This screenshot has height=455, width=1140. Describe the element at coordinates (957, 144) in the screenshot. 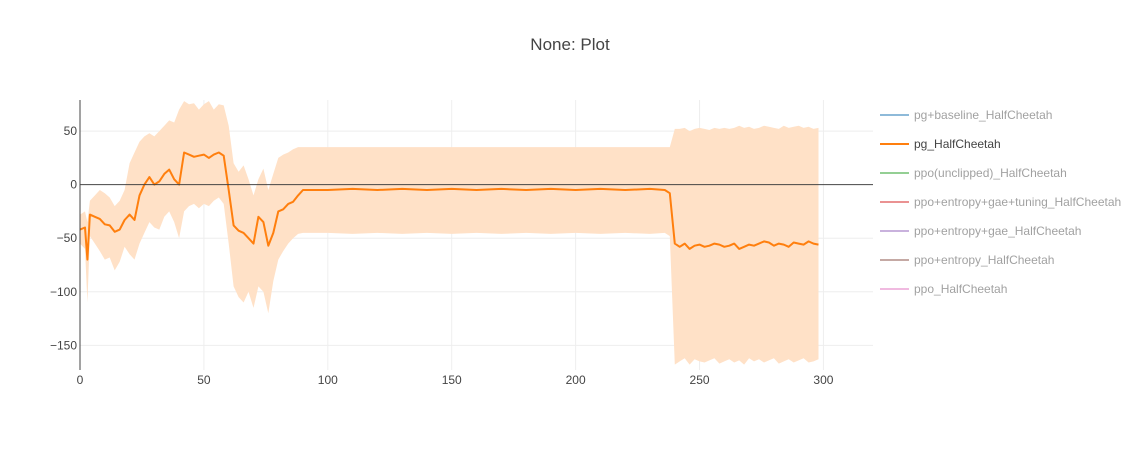

I see `legend-label: pg_HalfCheetah` at that location.